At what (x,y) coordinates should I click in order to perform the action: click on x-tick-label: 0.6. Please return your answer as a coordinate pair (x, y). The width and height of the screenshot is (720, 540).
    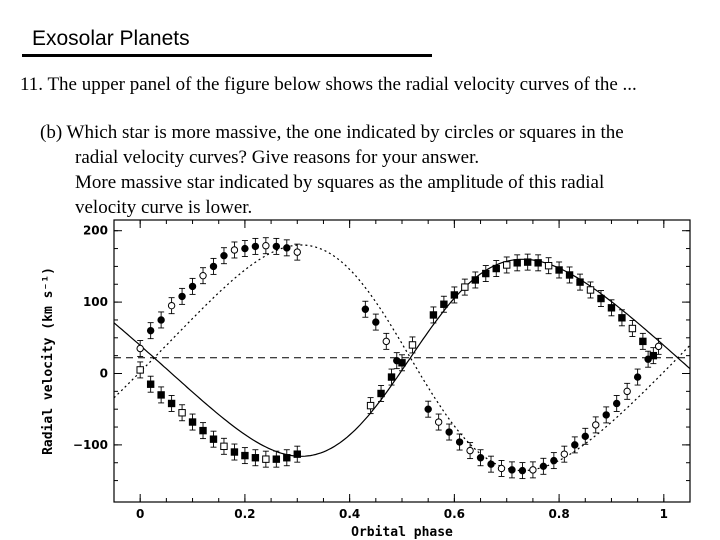
    Looking at the image, I should click on (454, 514).